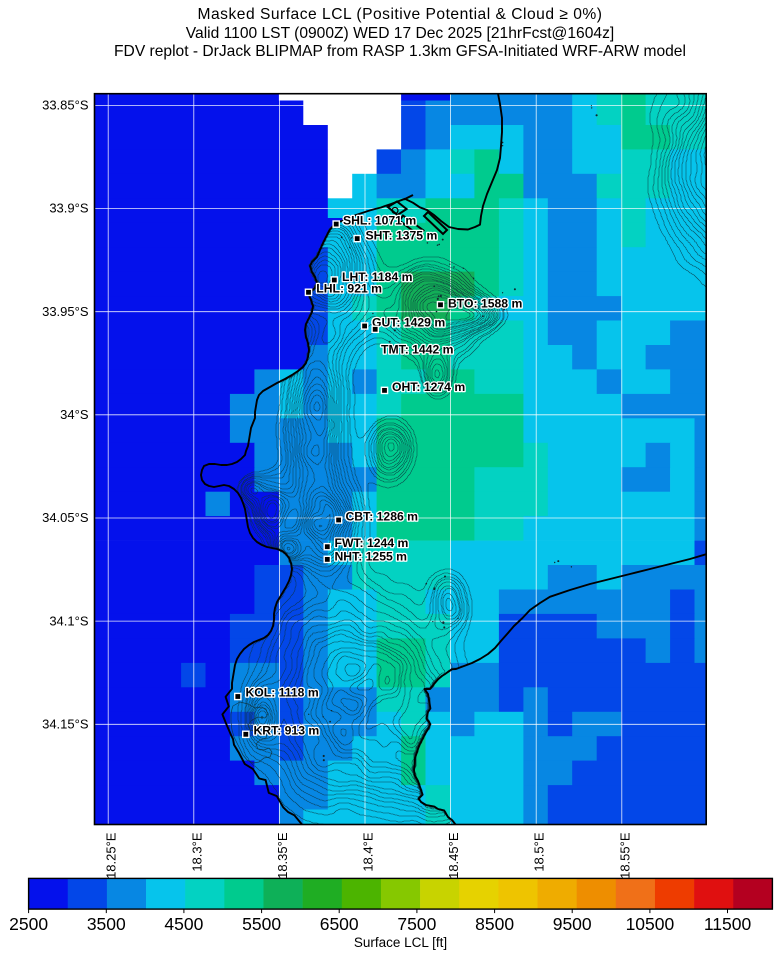 This screenshot has width=781, height=962. Describe the element at coordinates (261, 924) in the screenshot. I see `svg-text: 5500` at that location.